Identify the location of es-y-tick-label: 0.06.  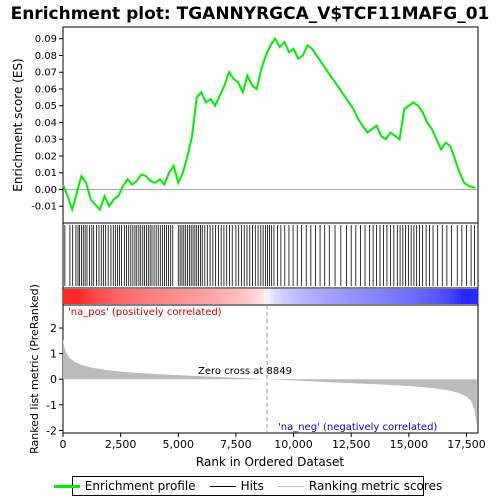
(46, 89).